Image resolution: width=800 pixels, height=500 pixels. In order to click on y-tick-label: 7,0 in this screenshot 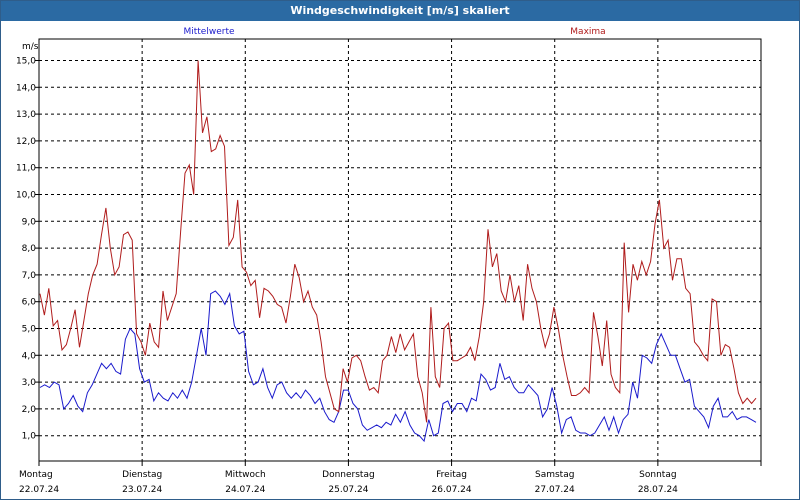, I will do `click(29, 276)`.